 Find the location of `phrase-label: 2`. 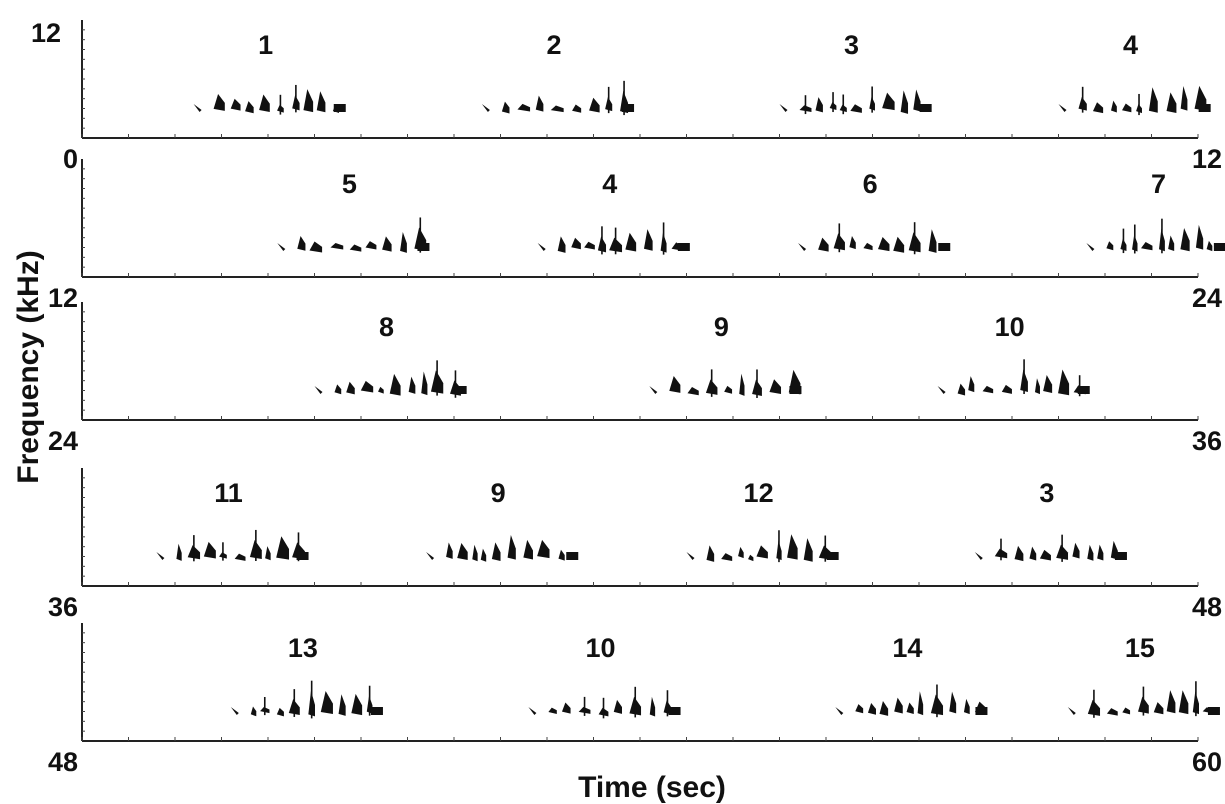

phrase-label: 2 is located at coordinates (553, 45).